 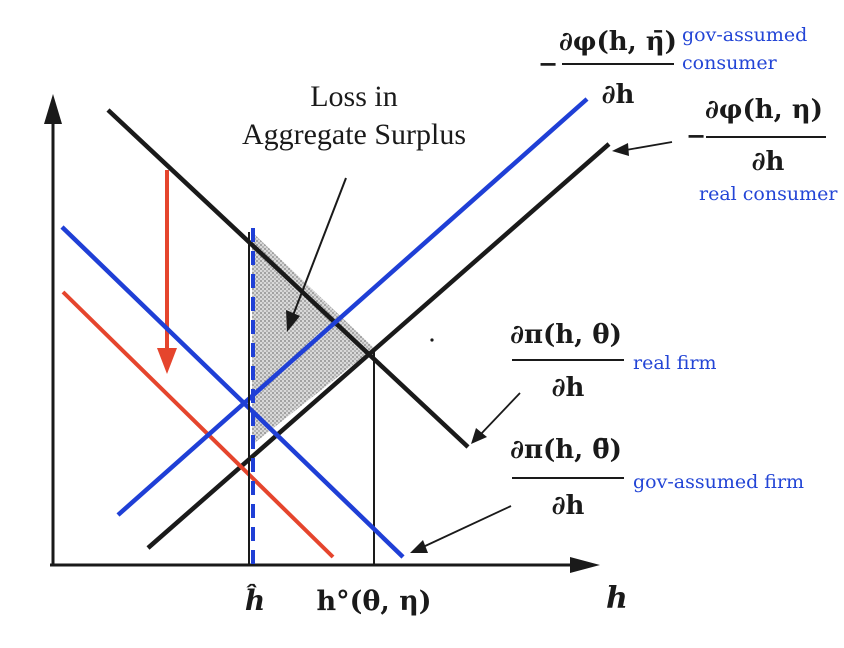 I want to click on real-firm-label-arrow, so click(x=500, y=414).